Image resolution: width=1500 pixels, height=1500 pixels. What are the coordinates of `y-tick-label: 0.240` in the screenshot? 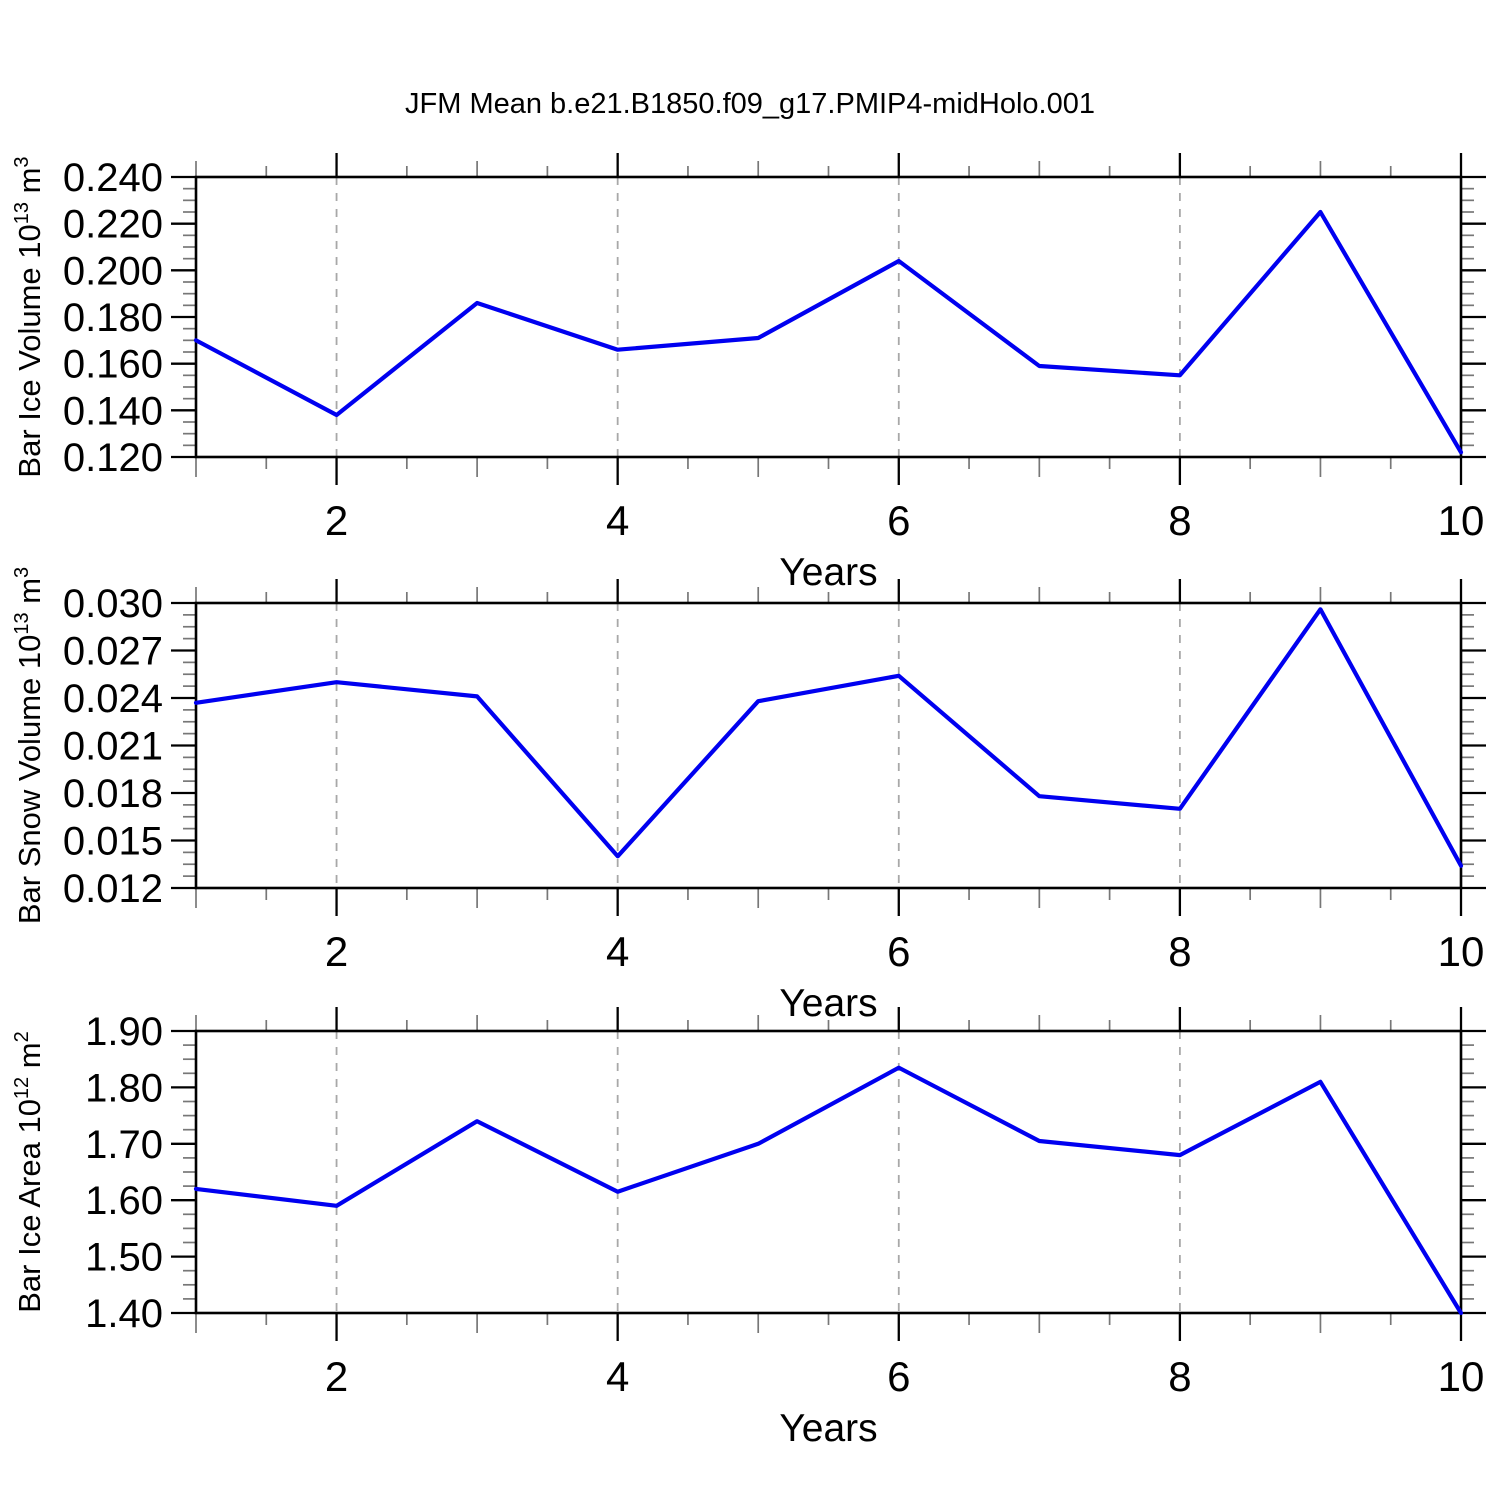 It's located at (113, 178).